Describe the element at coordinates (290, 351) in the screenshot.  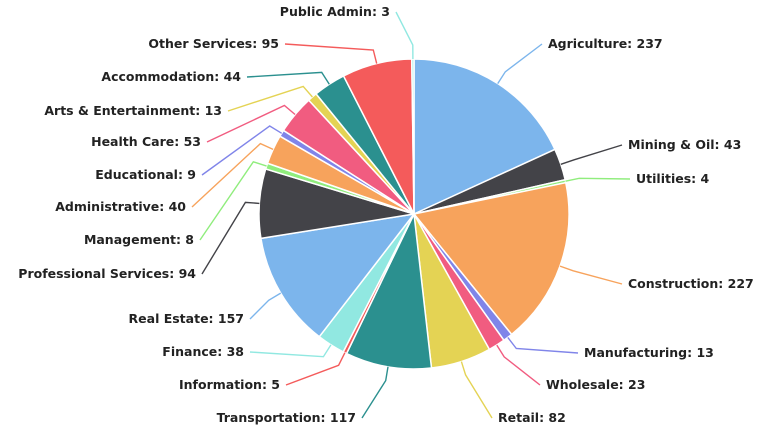
I see `leader-finance` at that location.